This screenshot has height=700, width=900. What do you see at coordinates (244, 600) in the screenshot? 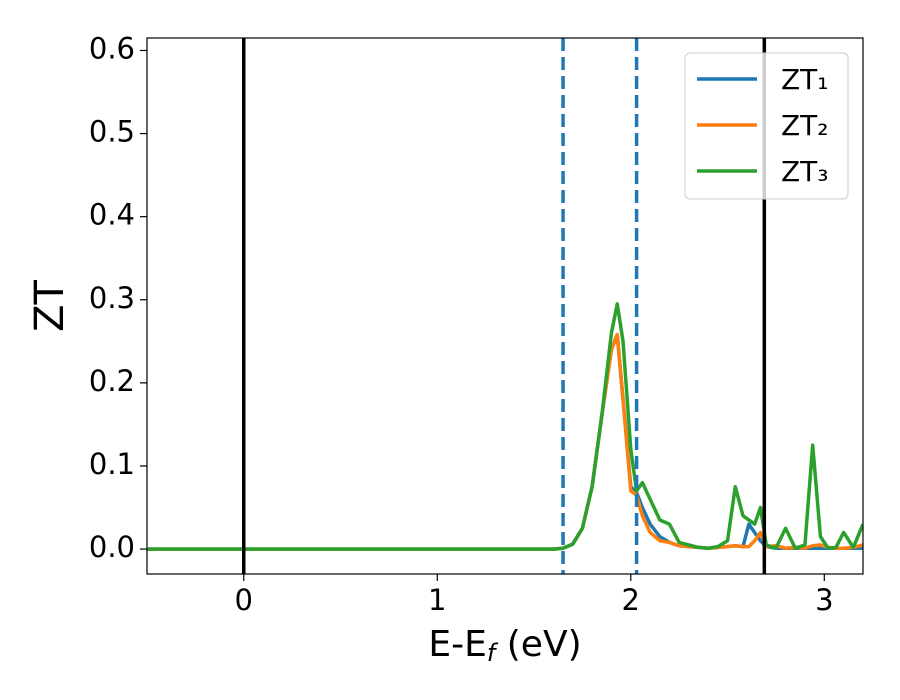
I see `x-tick-label: 0` at bounding box center [244, 600].